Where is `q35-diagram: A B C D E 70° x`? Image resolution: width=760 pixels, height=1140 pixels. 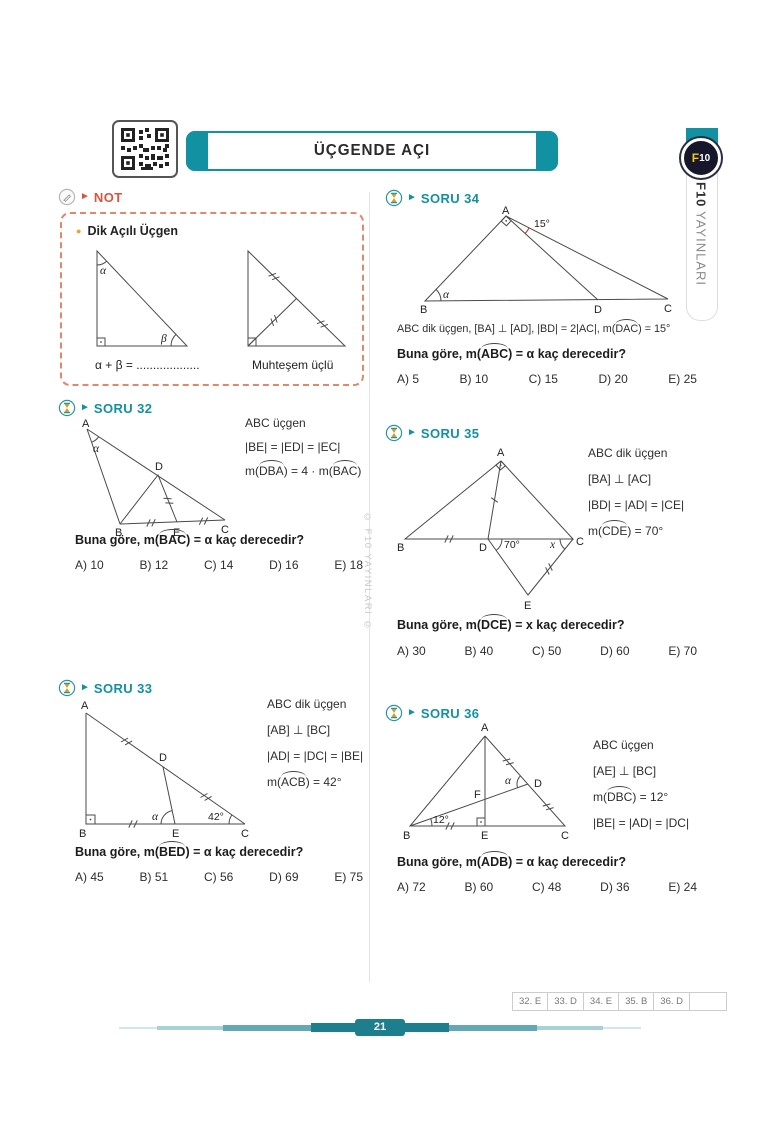 q35-diagram: A B C D E 70° x is located at coordinates (490, 529).